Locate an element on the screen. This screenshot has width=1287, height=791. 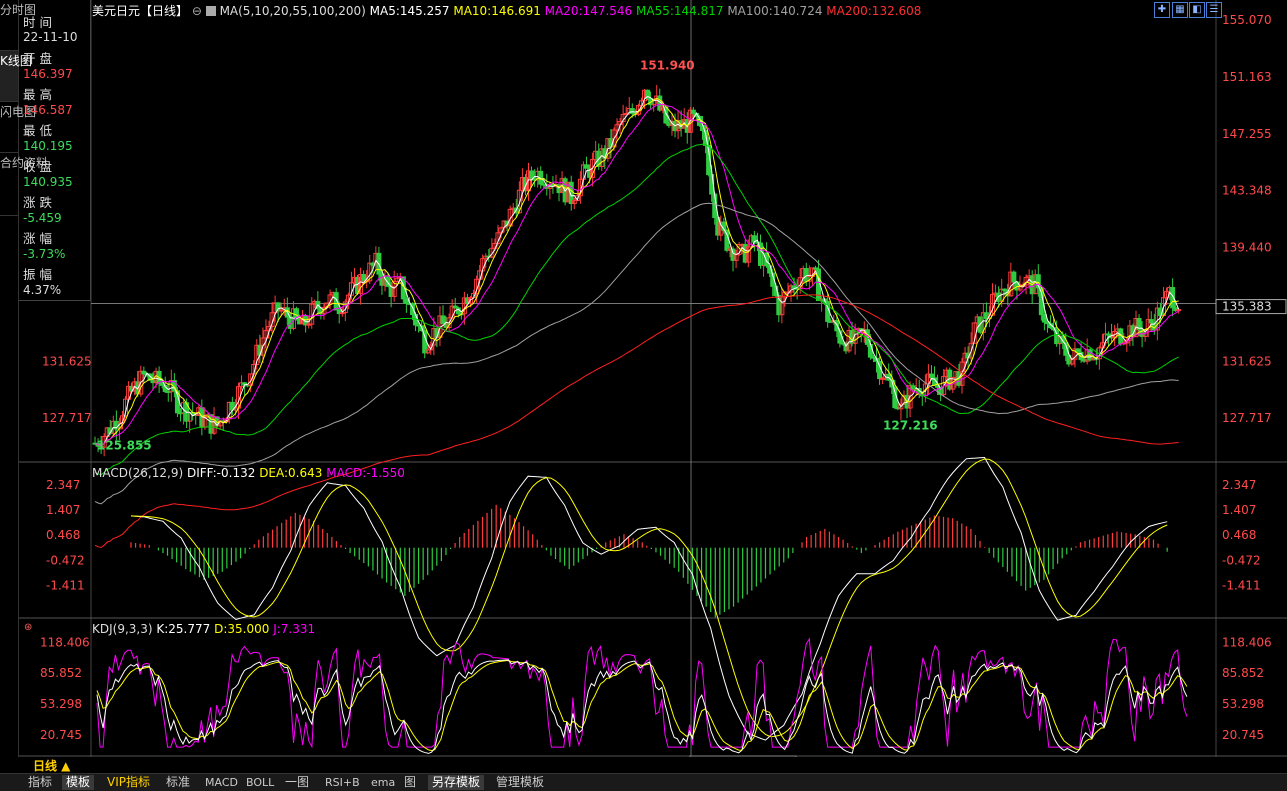
view-tabs: 分时图 K线图 闪电图 合约资料 is located at coordinates (24, 378).